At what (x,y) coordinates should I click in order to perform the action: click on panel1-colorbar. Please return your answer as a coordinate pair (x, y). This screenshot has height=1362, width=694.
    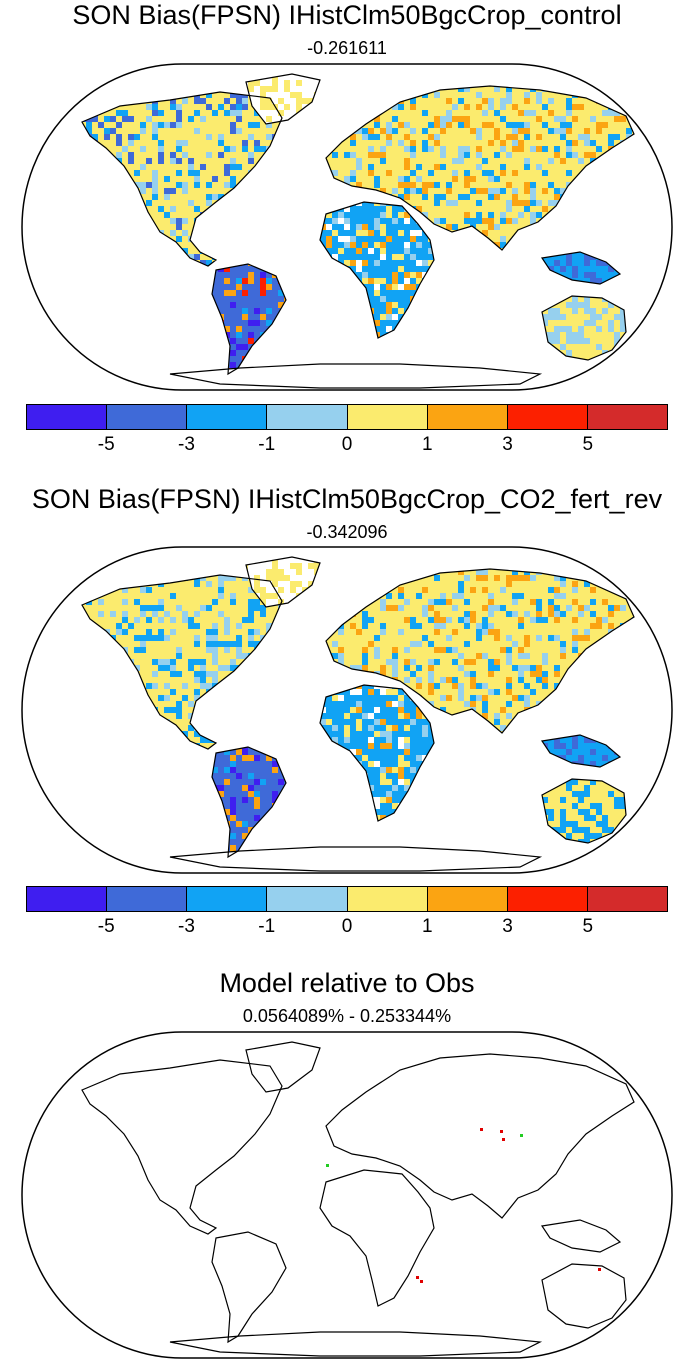
    Looking at the image, I should click on (347, 417).